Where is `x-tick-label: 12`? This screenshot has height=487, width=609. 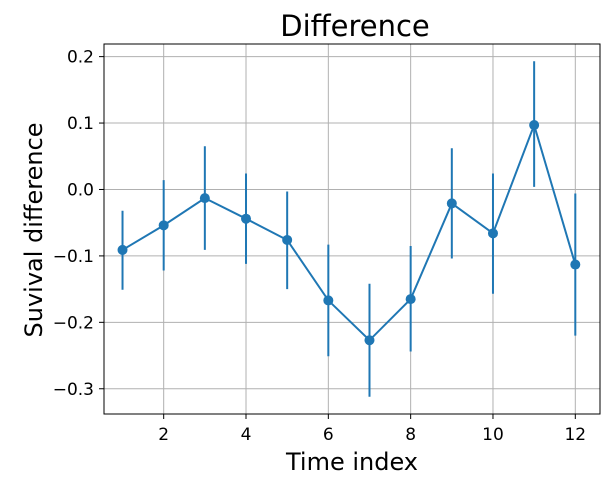
x-tick-label: 12 is located at coordinates (575, 435).